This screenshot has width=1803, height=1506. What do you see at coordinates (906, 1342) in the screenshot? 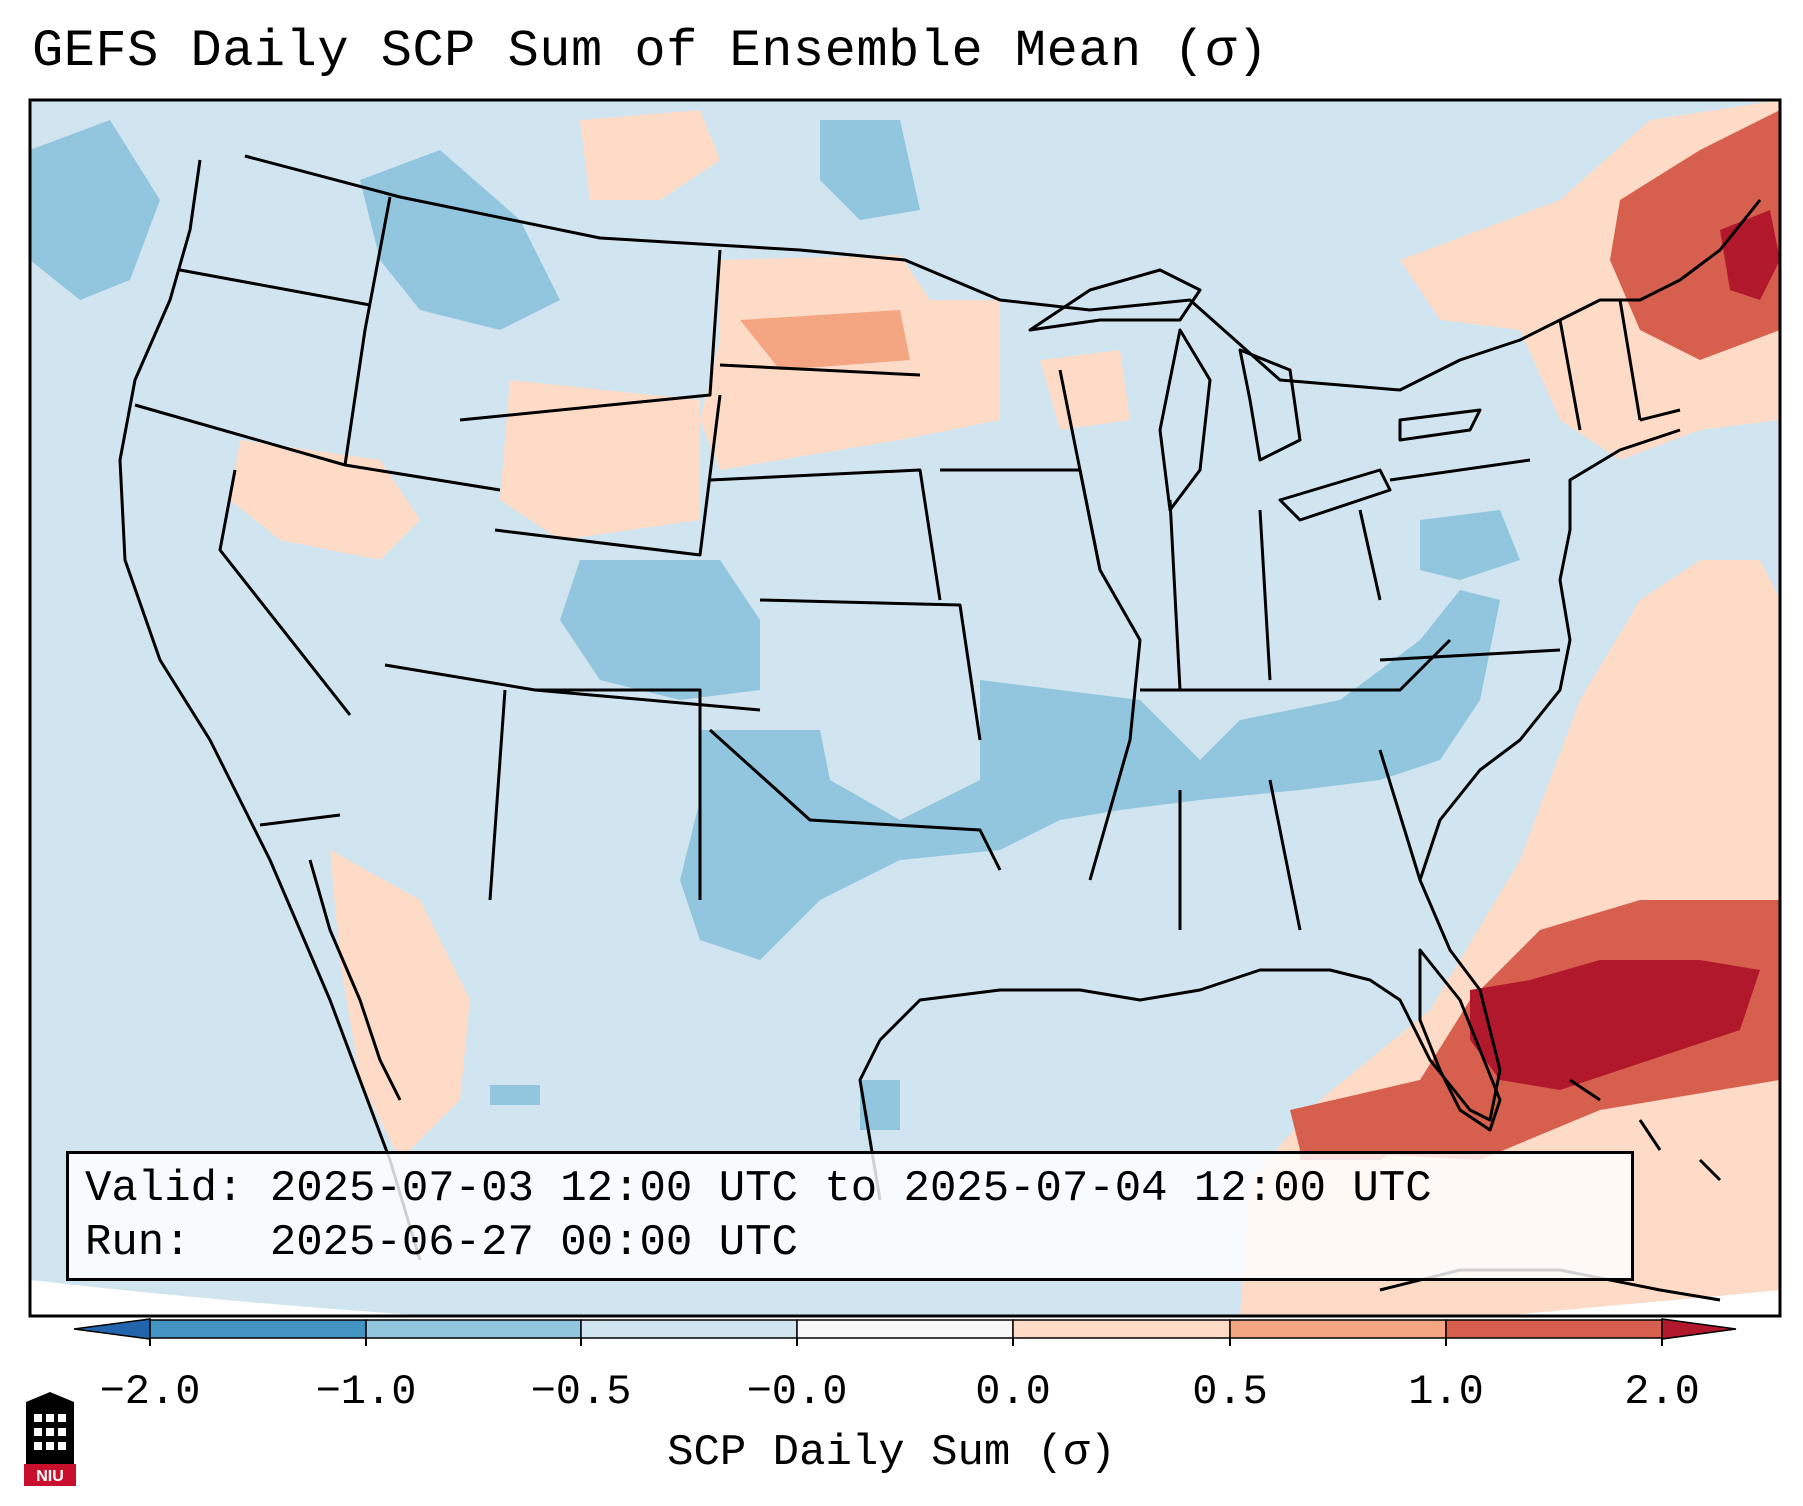
I see `colorbar-ticks` at bounding box center [906, 1342].